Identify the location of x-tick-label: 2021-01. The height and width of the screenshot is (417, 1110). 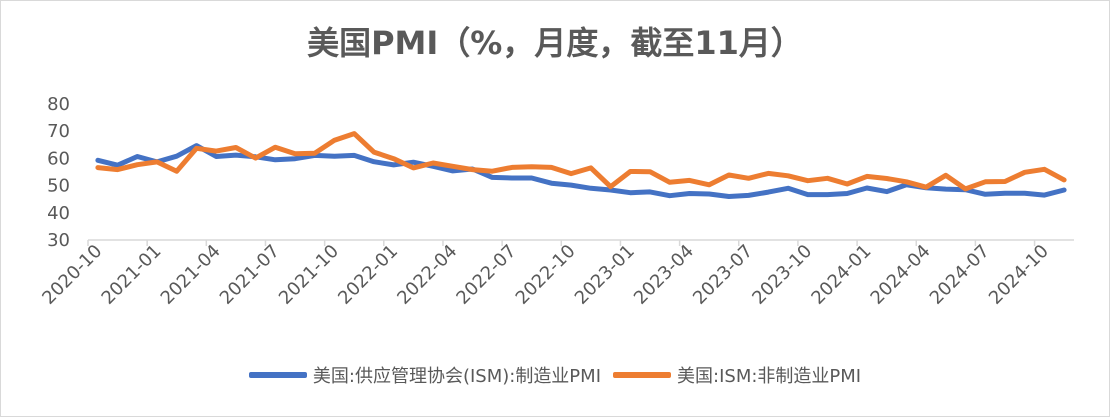
(132, 275).